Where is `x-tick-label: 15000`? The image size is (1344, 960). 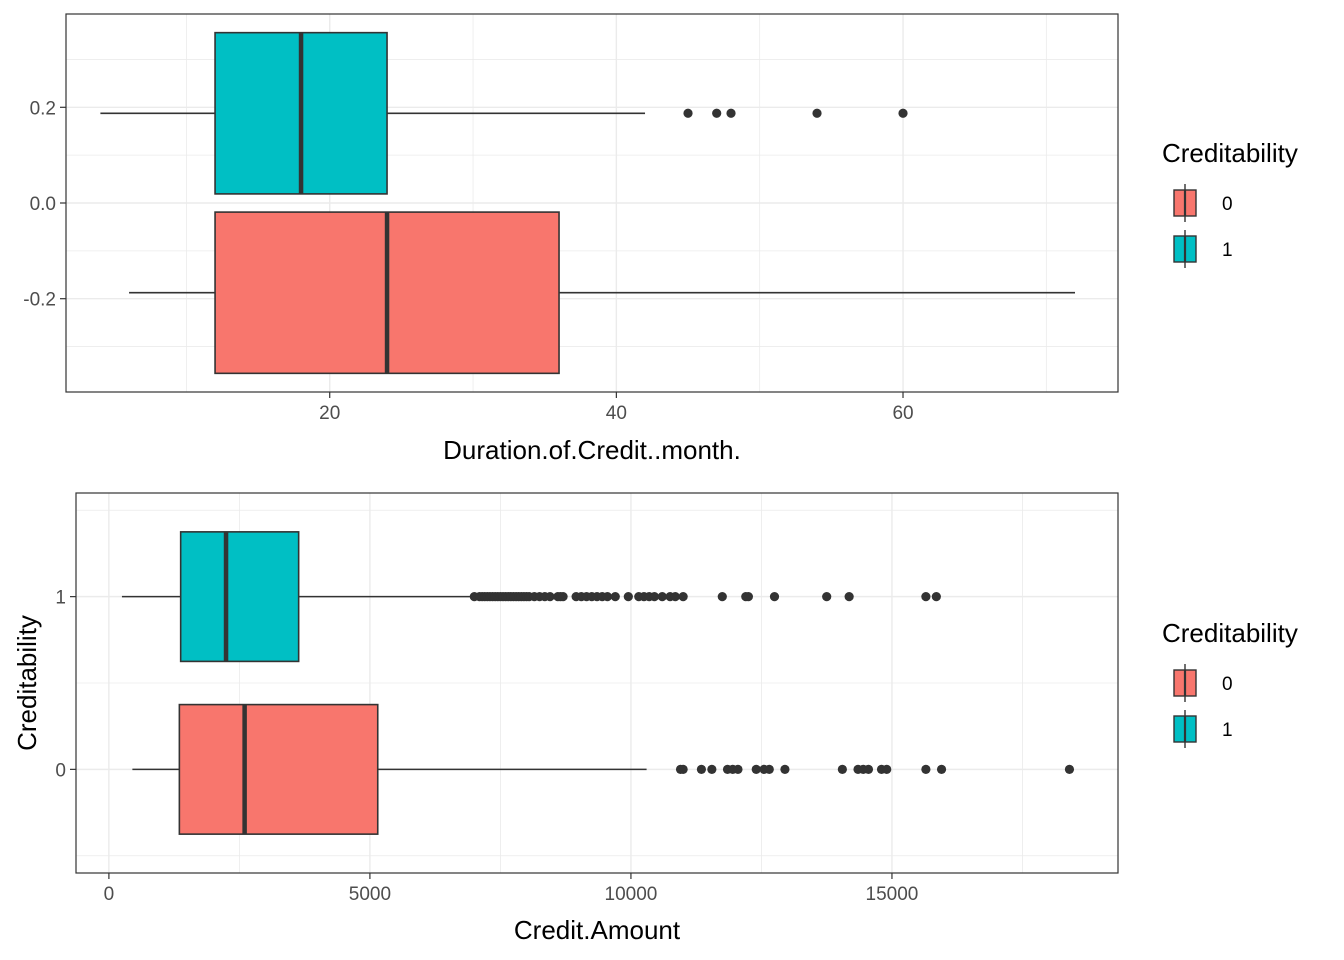 x-tick-label: 15000 is located at coordinates (892, 894).